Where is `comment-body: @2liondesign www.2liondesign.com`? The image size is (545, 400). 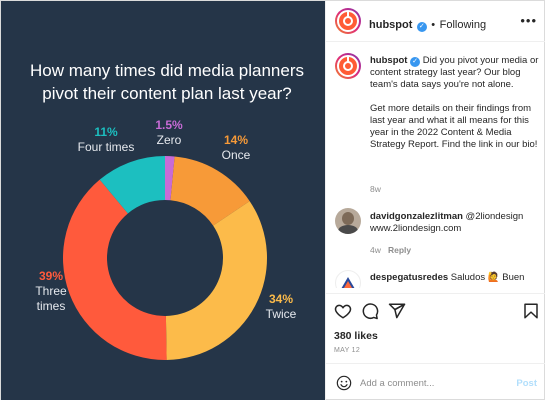 comment-body: @2liondesign www.2liondesign.com is located at coordinates (447, 222).